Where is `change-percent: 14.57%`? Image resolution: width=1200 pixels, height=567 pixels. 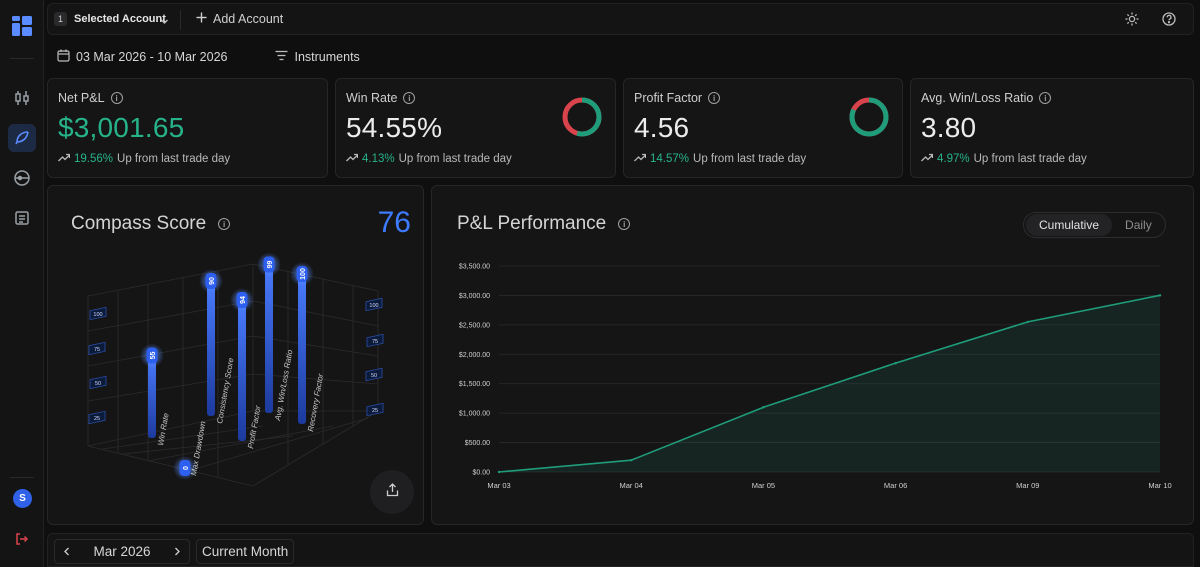 change-percent: 14.57% is located at coordinates (670, 159).